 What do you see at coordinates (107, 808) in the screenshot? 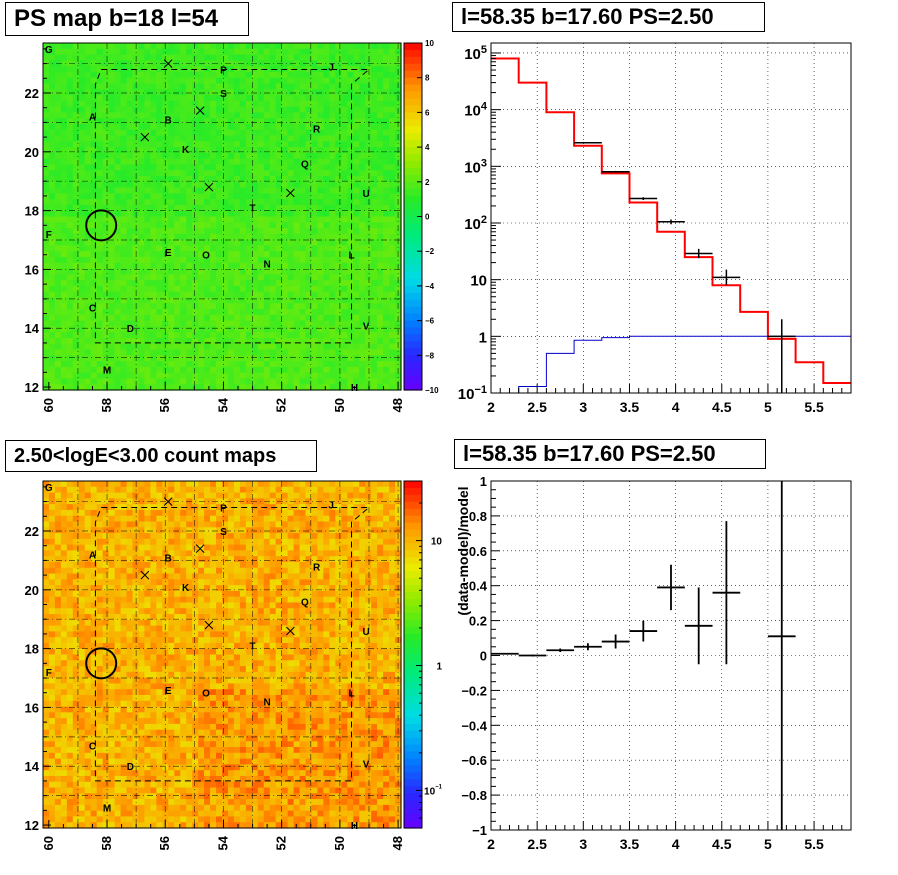
I see `source-label: M` at bounding box center [107, 808].